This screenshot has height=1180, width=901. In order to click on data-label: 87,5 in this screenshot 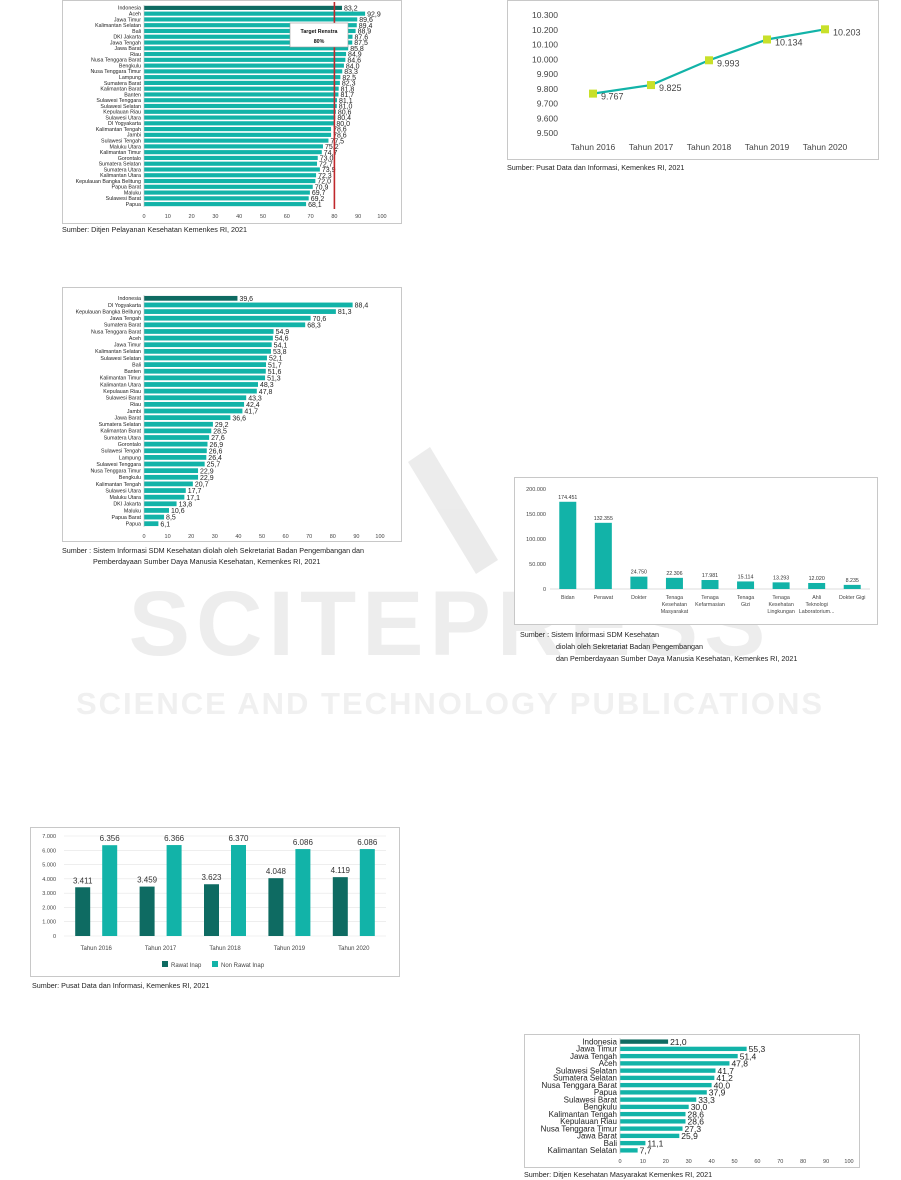, I will do `click(361, 43)`.